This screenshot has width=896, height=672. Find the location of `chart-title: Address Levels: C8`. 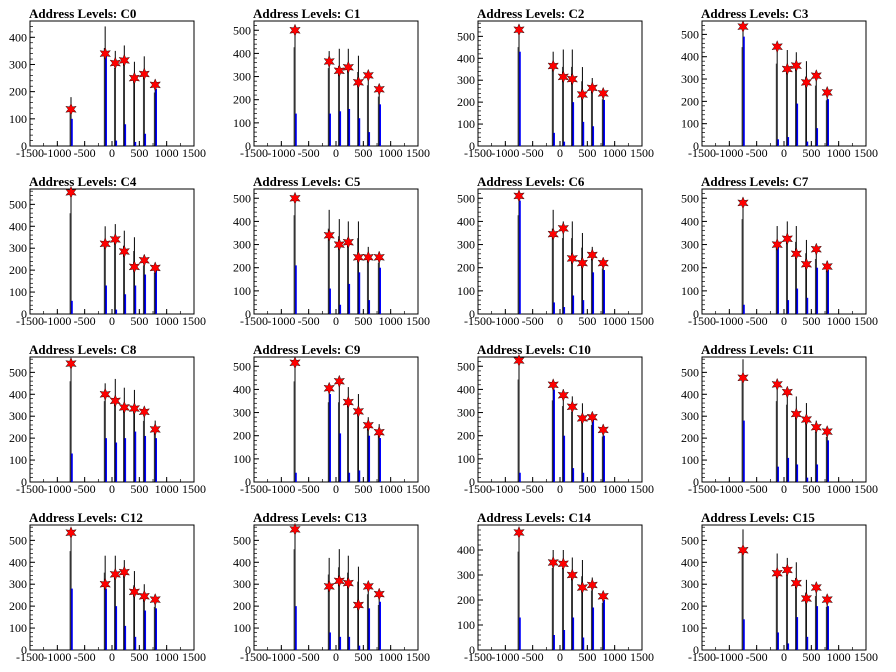

chart-title: Address Levels: C8 is located at coordinates (83, 349).